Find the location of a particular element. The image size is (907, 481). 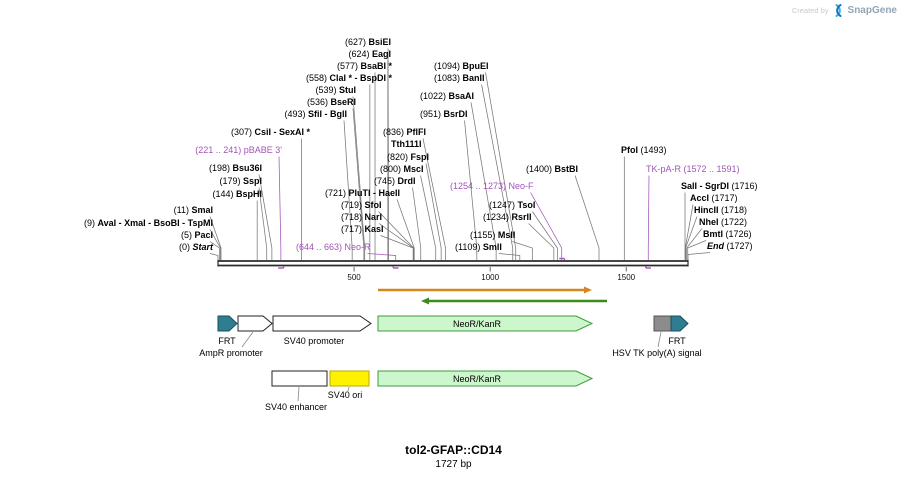

site-position: (144) is located at coordinates (224, 194).